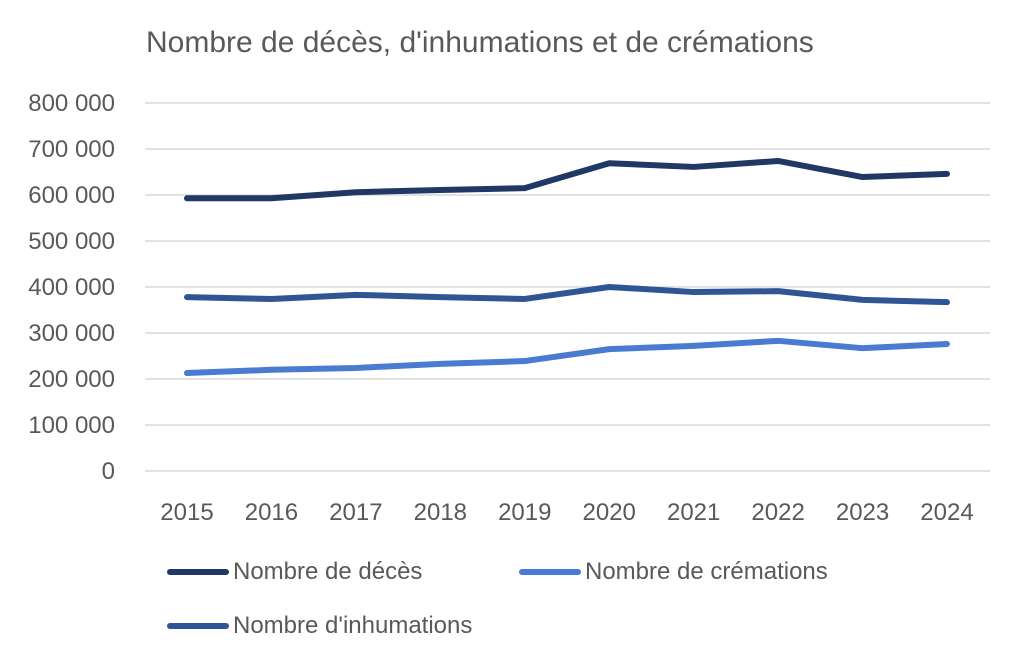 This screenshot has height=668, width=1024. I want to click on y-tick-label: 100 000, so click(71, 425).